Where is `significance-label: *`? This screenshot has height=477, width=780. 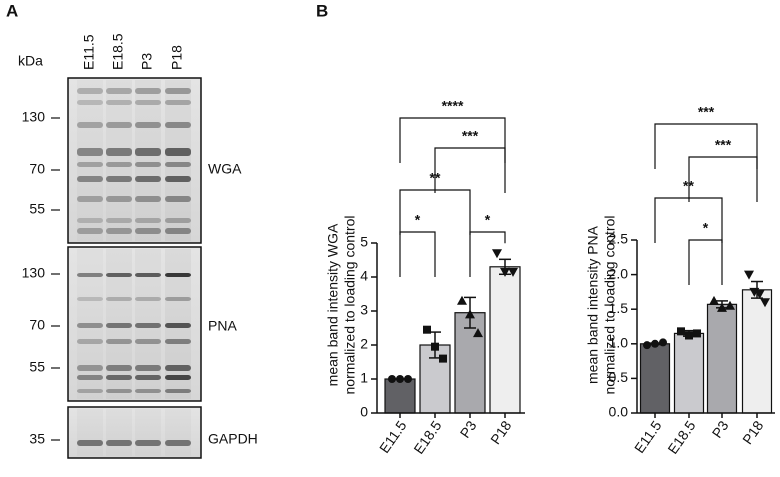 significance-label: * is located at coordinates (706, 228).